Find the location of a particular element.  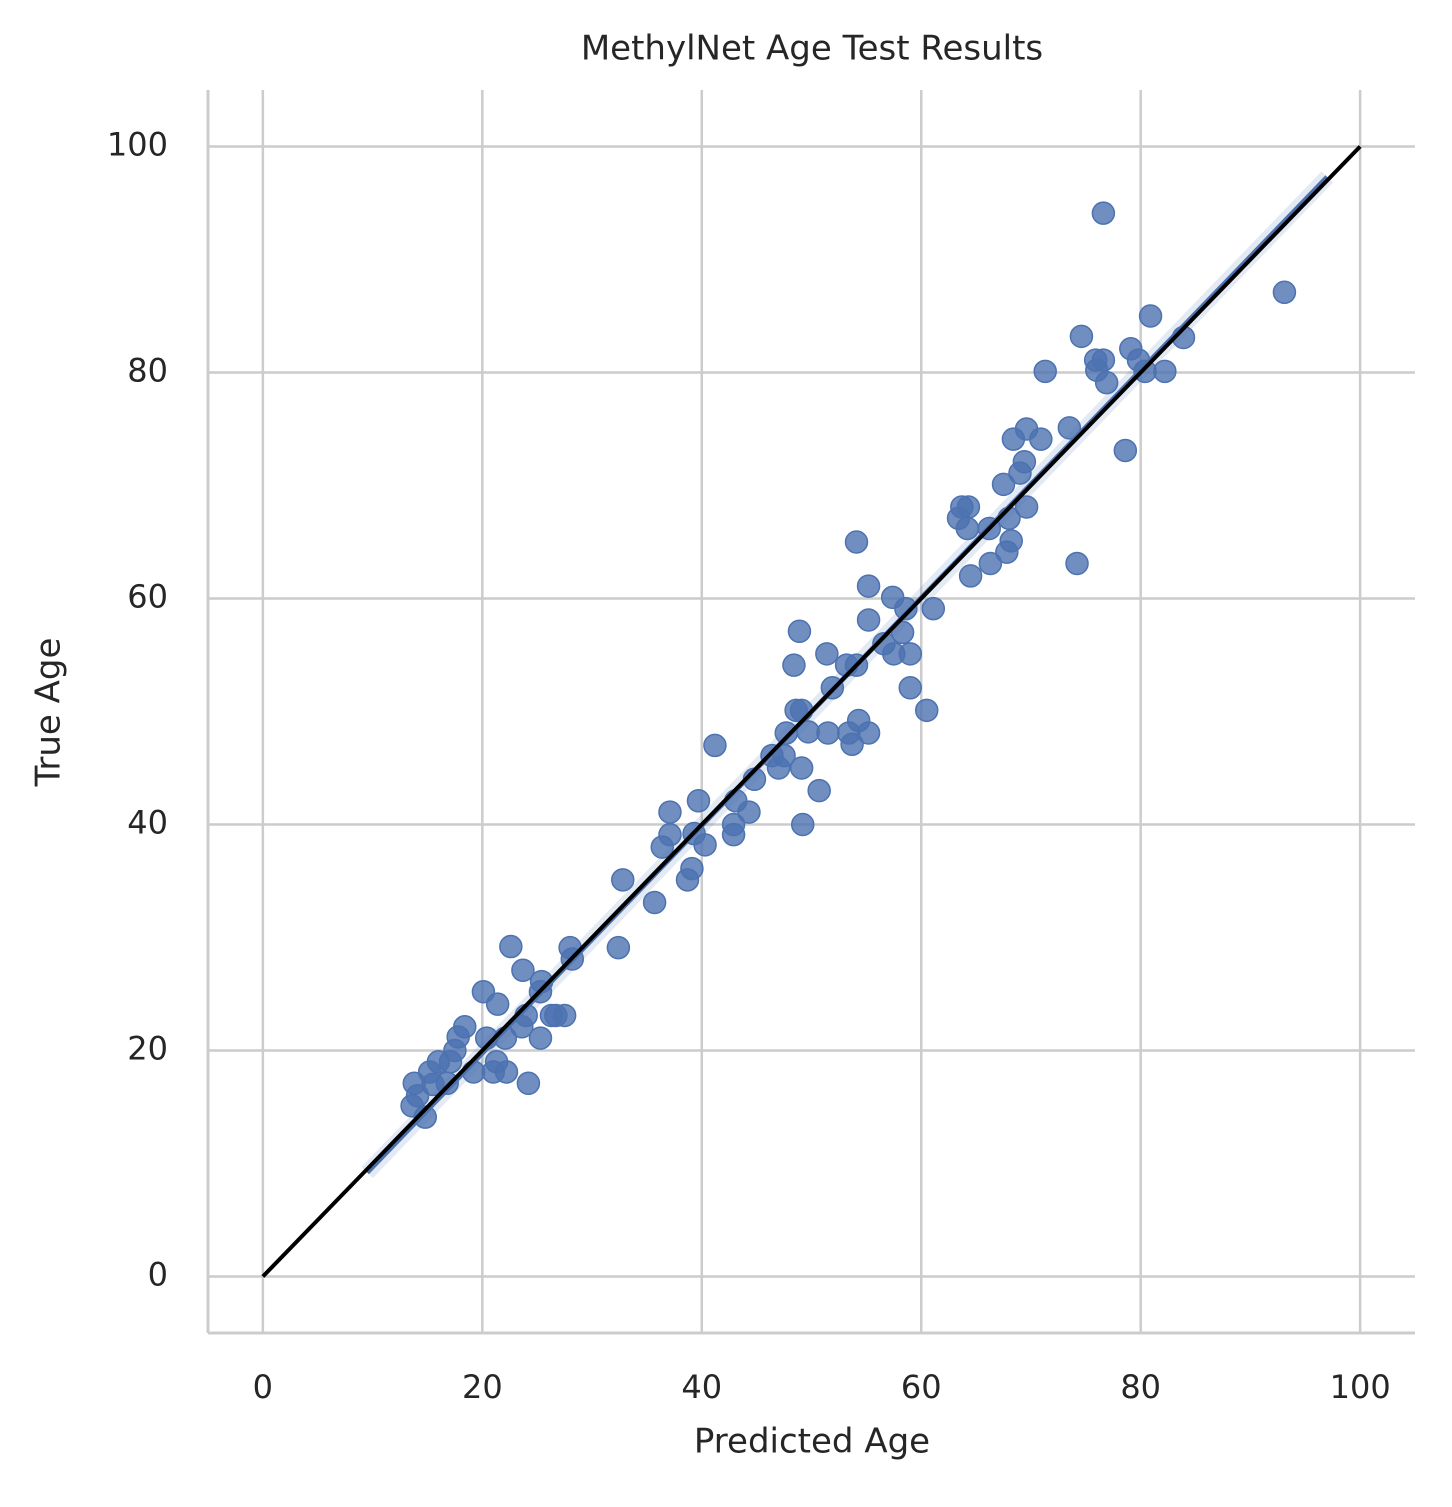

x-tick-label: 20 is located at coordinates (482, 1387).